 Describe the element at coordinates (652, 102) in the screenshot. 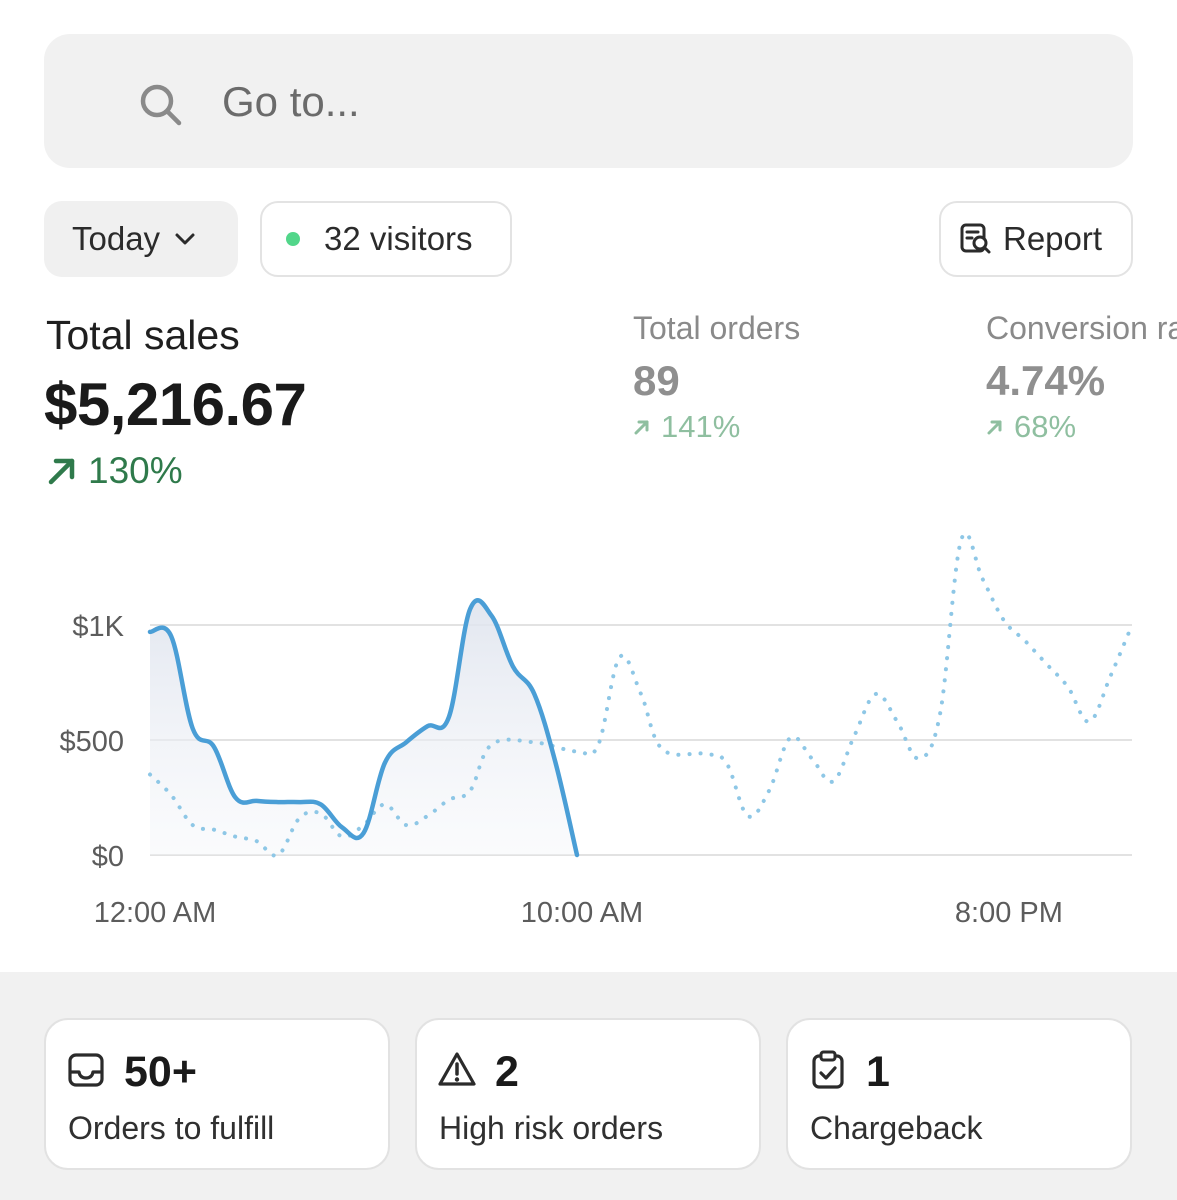

I see `search-input` at that location.